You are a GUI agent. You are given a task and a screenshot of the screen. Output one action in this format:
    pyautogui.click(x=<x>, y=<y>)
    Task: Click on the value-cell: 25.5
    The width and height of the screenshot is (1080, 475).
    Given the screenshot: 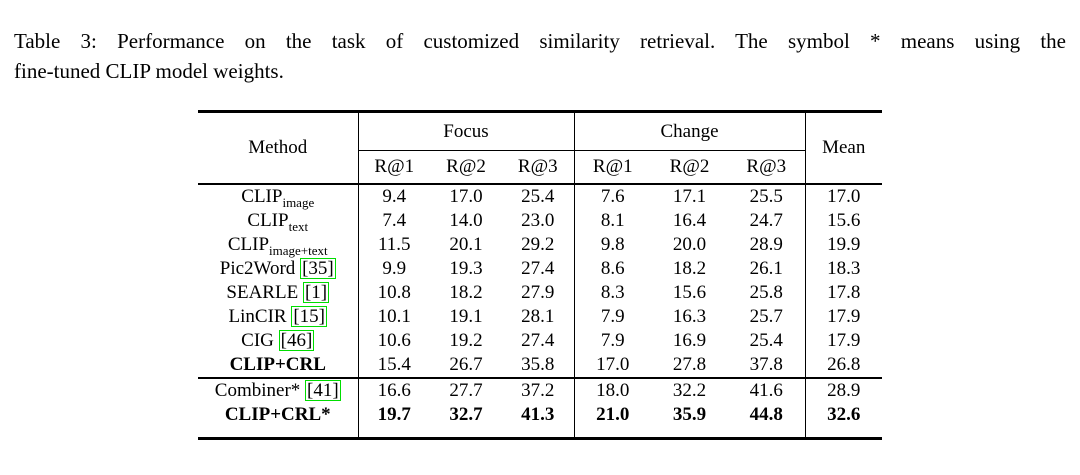 What is the action you would take?
    pyautogui.click(x=766, y=196)
    